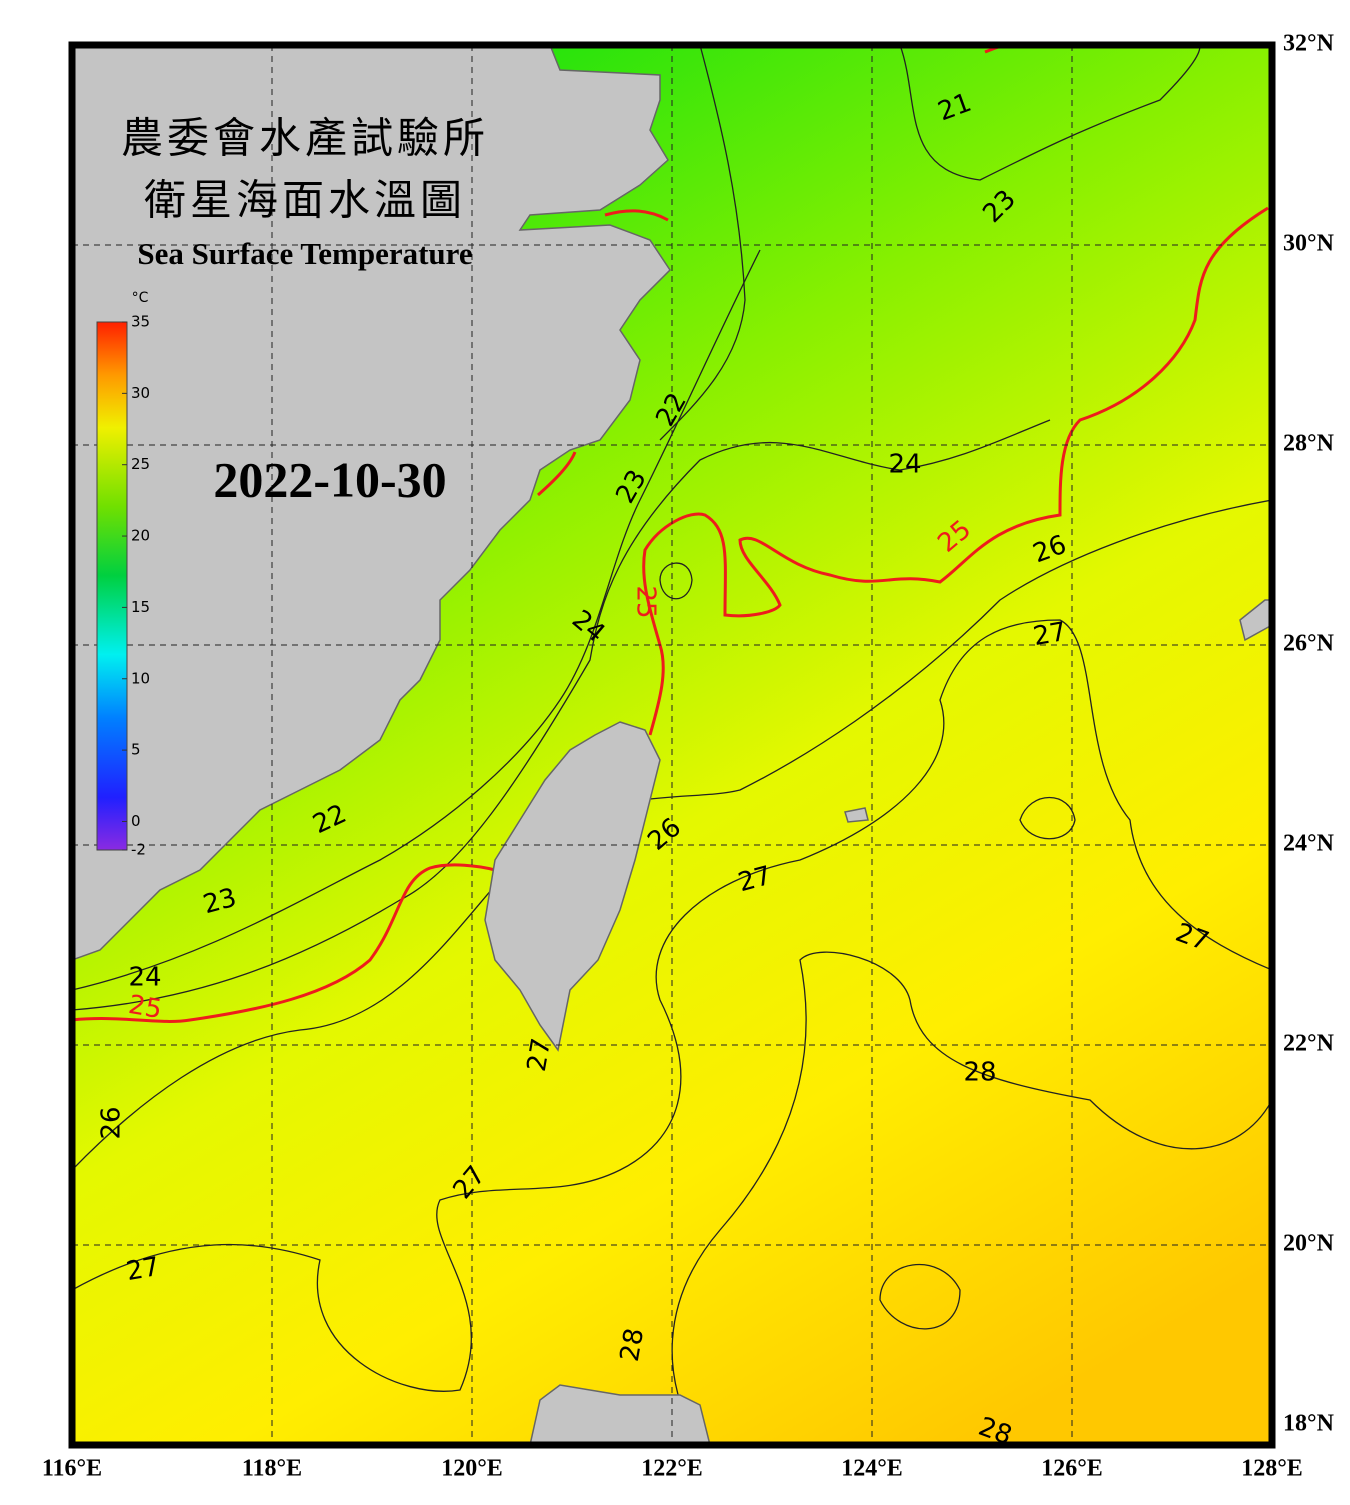 This screenshot has height=1505, width=1350. I want to click on x-tick-label: 116°E, so click(72, 1469).